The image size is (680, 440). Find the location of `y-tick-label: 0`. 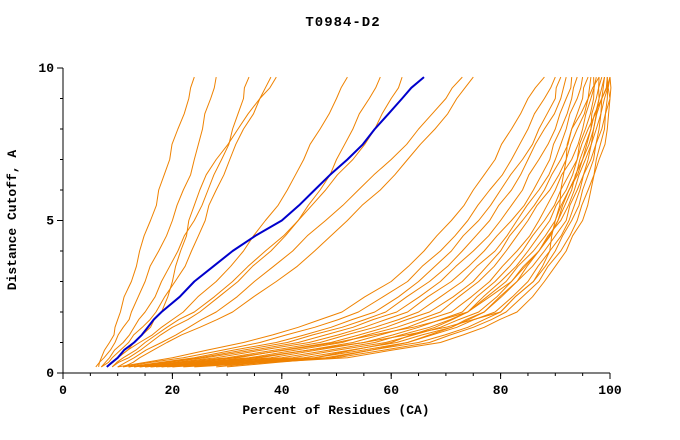

y-tick-label: 0 is located at coordinates (50, 373).